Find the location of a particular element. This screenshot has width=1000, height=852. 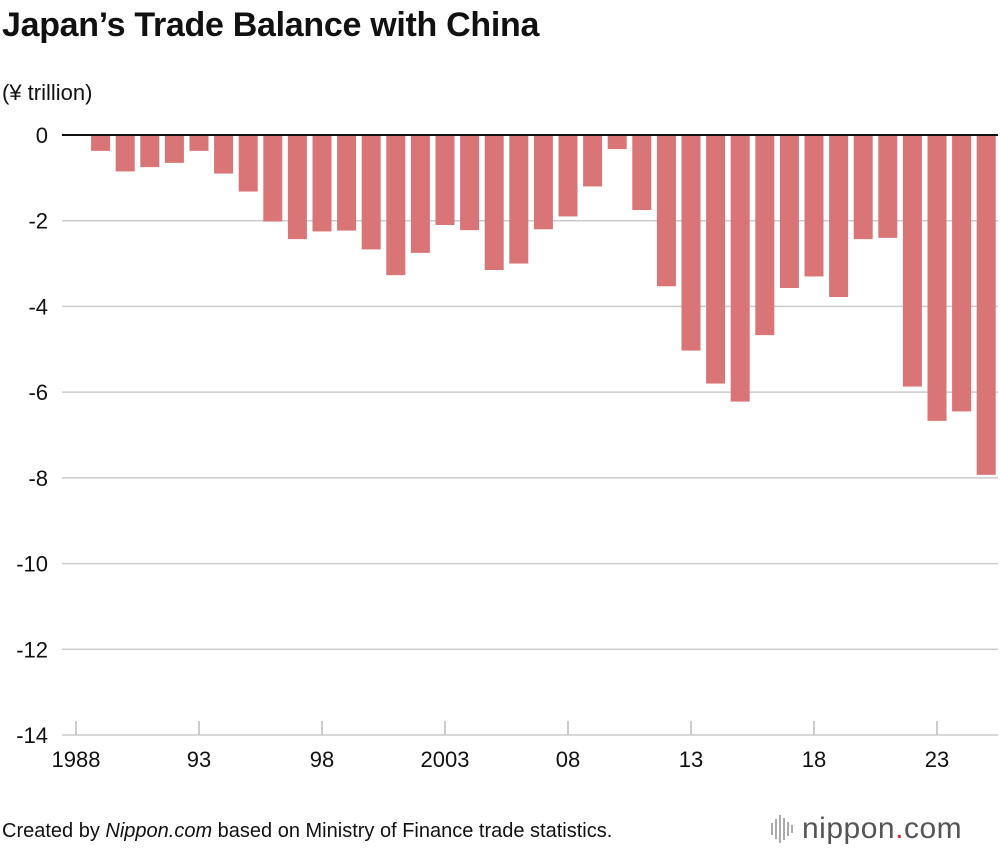

credit-prefix: Created by is located at coordinates (54, 831).